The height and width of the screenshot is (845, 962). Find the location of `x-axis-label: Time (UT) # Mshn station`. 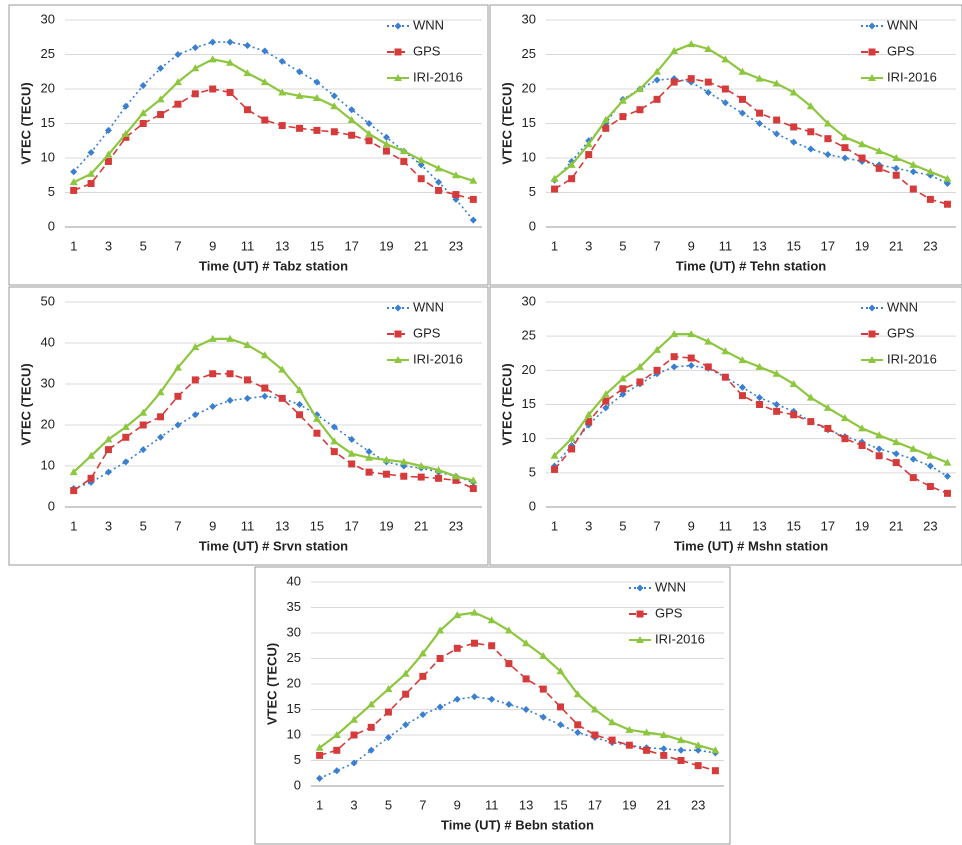

x-axis-label: Time (UT) # Mshn station is located at coordinates (751, 545).